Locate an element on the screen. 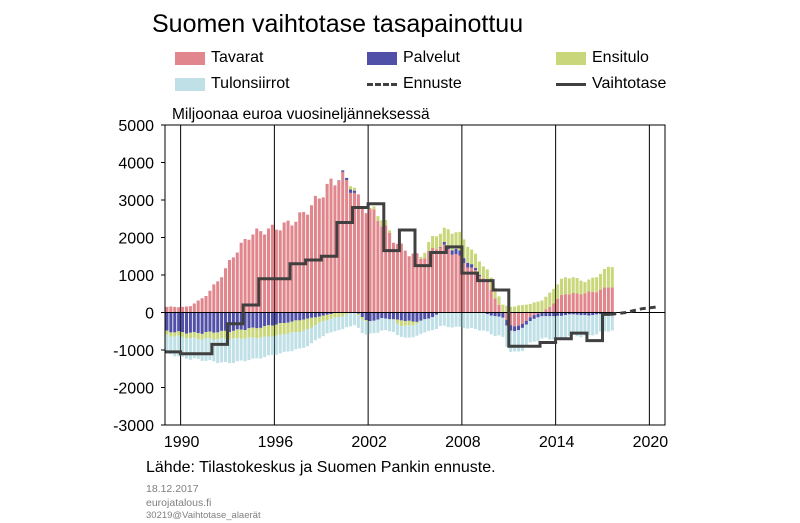  x-tick-label-2014: 2014 is located at coordinates (557, 442).